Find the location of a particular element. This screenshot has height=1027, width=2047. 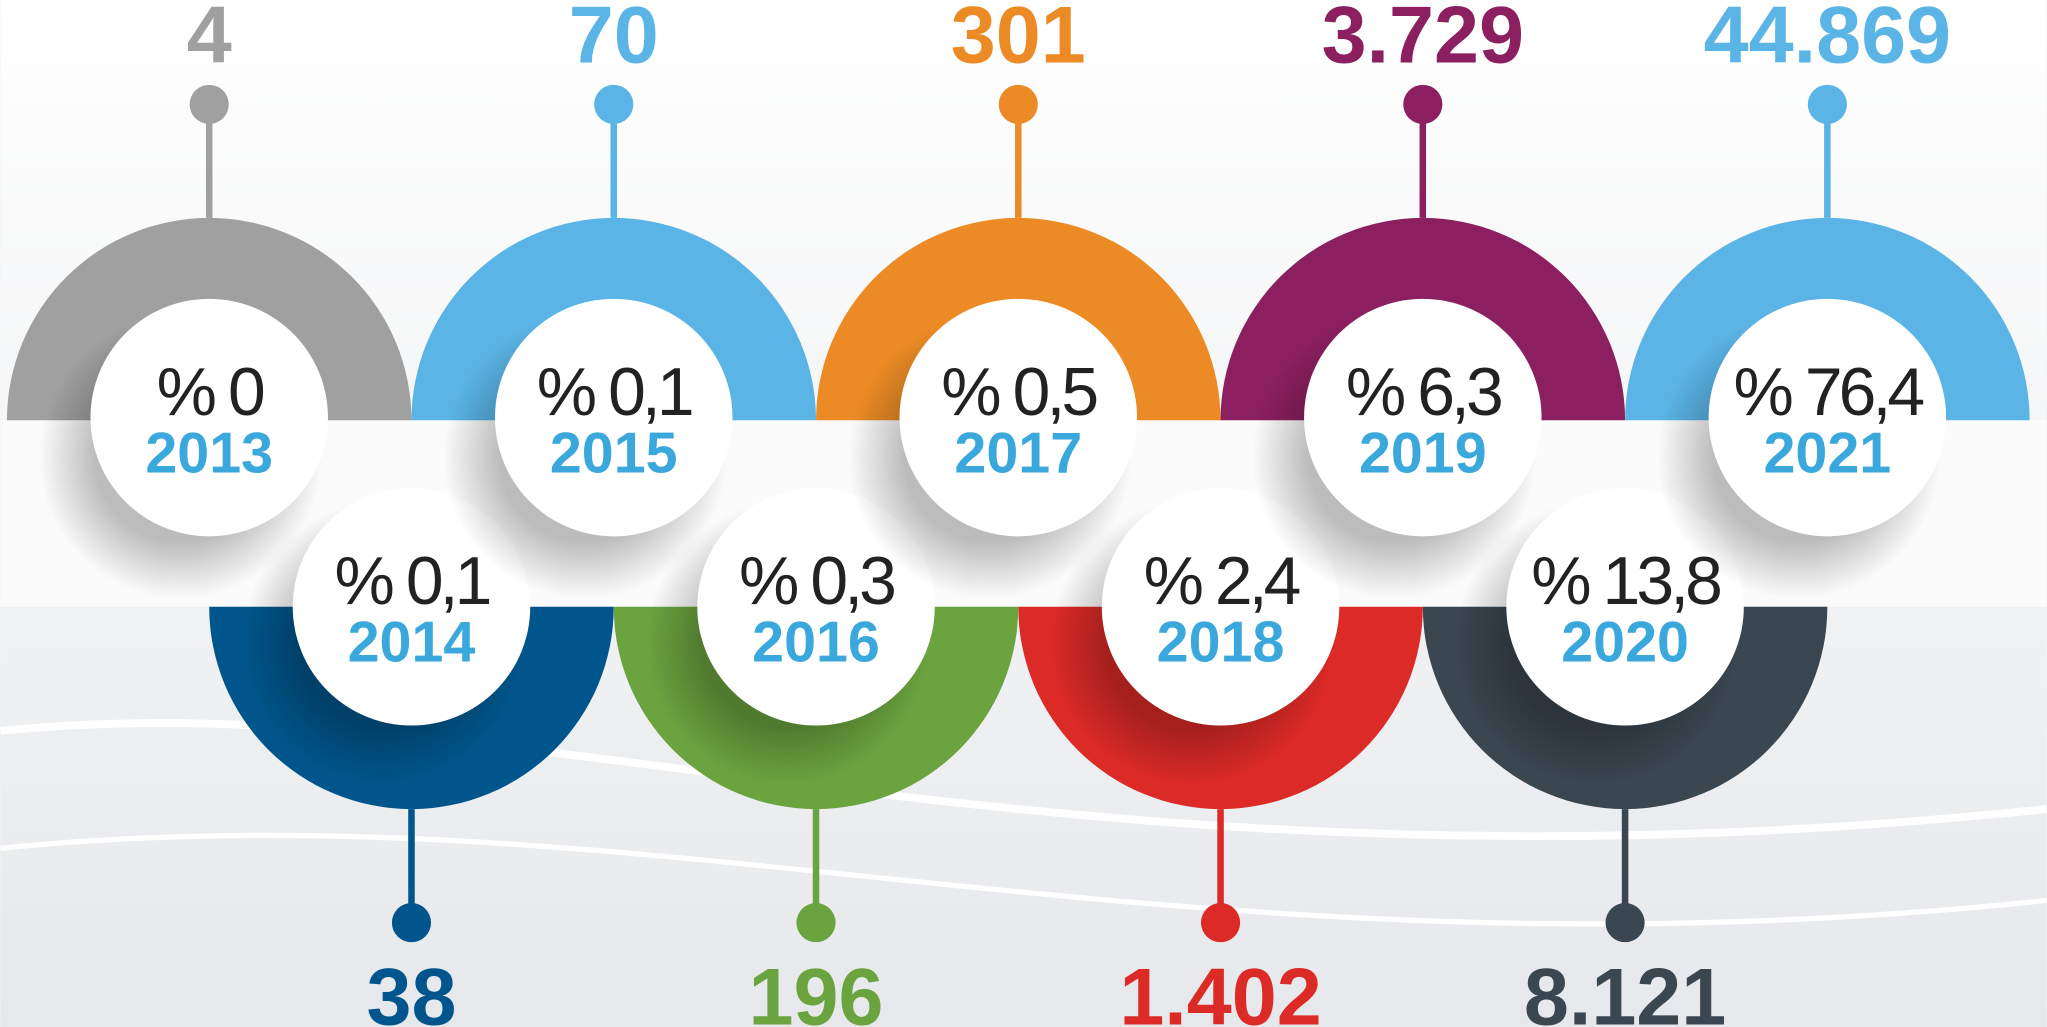

year: 2016 is located at coordinates (816, 643).